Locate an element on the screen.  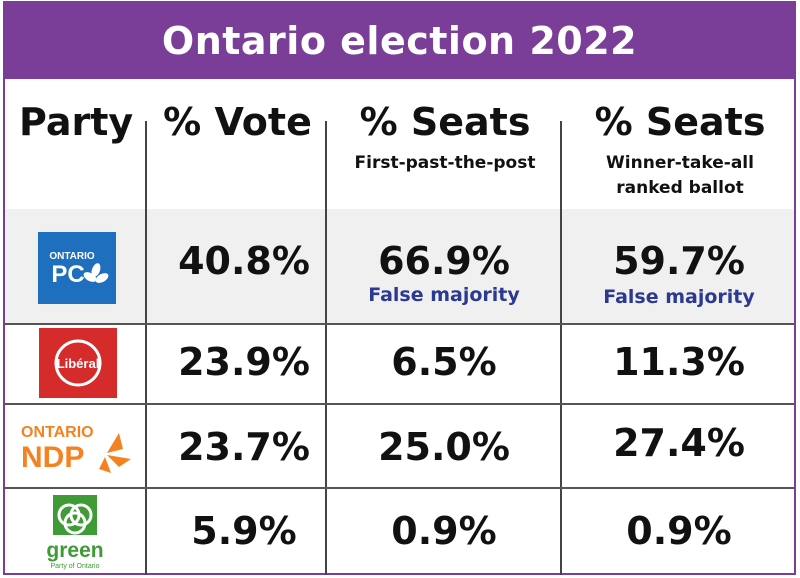
liberal-fptp: 6.5% is located at coordinates (444, 362).